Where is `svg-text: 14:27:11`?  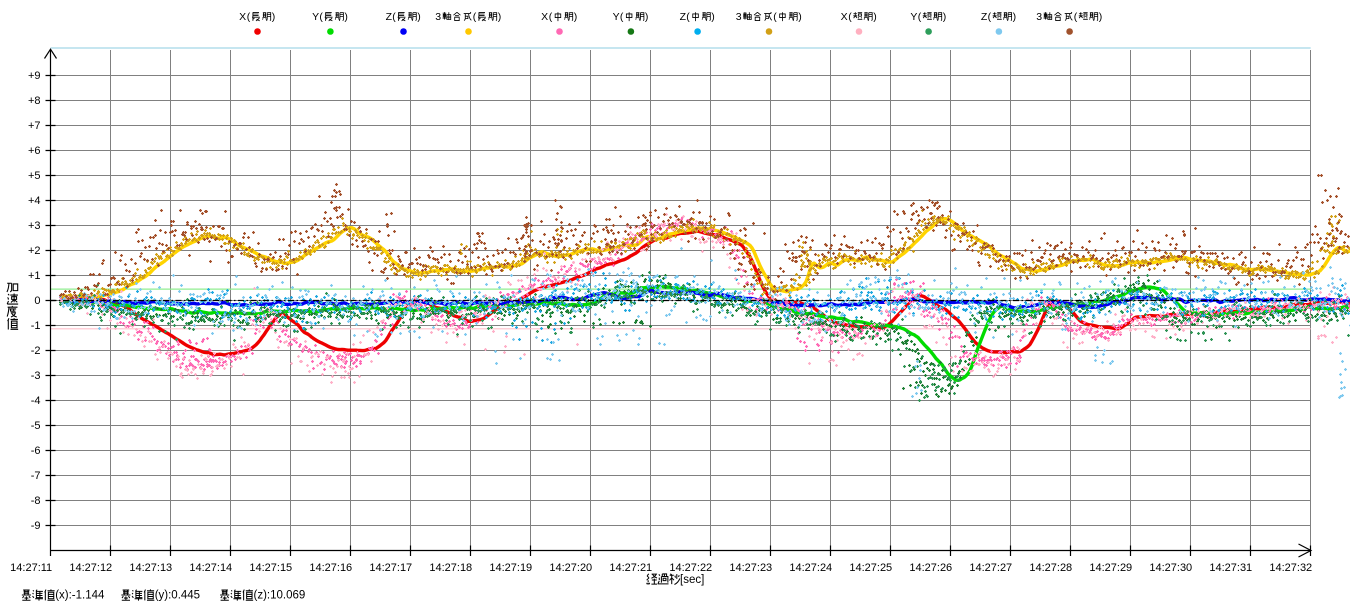
svg-text: 14:27:11 is located at coordinates (31, 568).